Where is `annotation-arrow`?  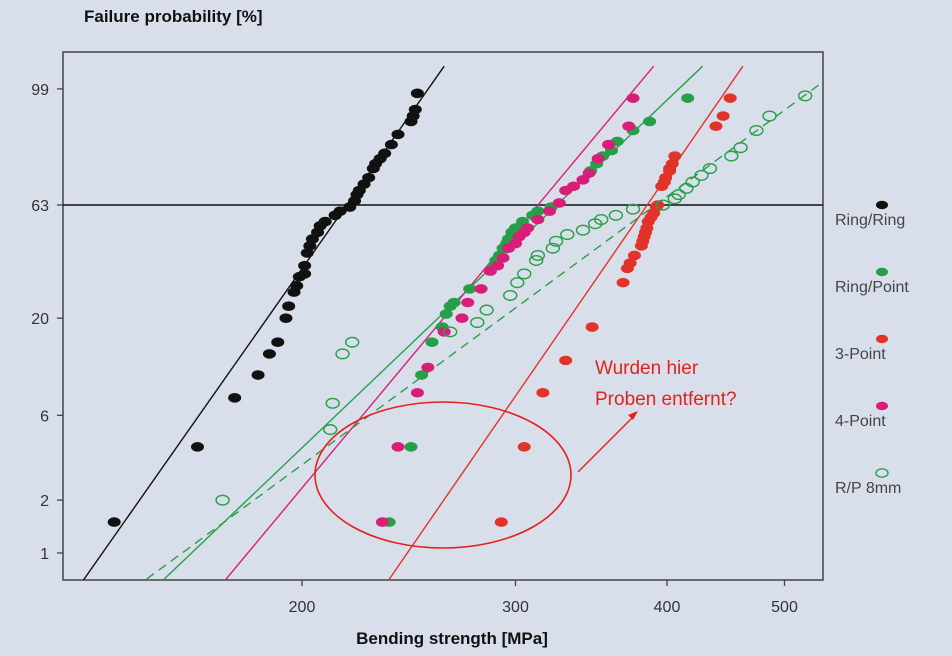 annotation-arrow is located at coordinates (606, 443).